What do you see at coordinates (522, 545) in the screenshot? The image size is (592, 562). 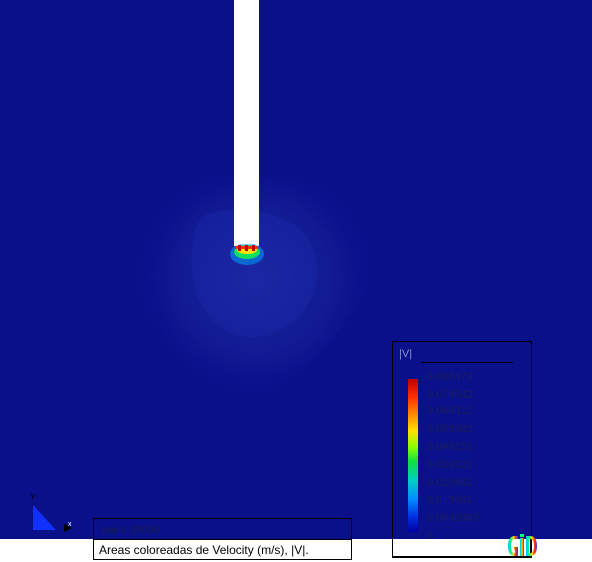 I see `gid-logo-icon` at bounding box center [522, 545].